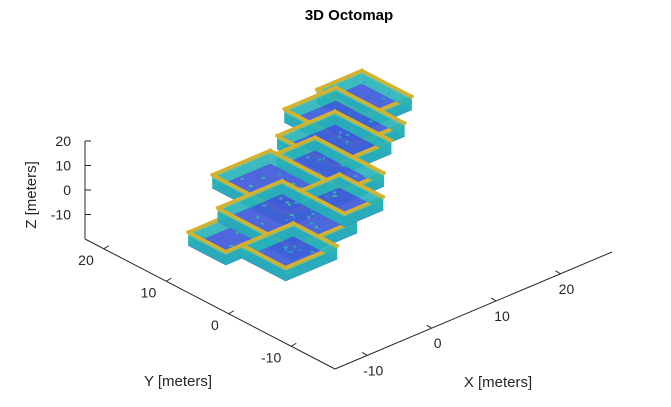  Describe the element at coordinates (215, 325) in the screenshot. I see `y-tick-label: 0` at that location.